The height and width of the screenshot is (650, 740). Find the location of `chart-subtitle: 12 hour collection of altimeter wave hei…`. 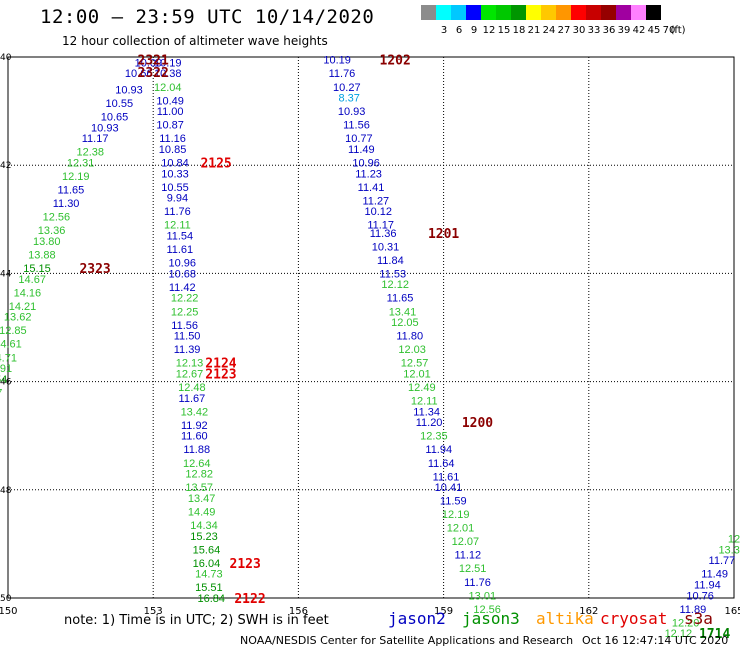

chart-subtitle: 12 hour collection of altimeter wave hei… is located at coordinates (195, 41).